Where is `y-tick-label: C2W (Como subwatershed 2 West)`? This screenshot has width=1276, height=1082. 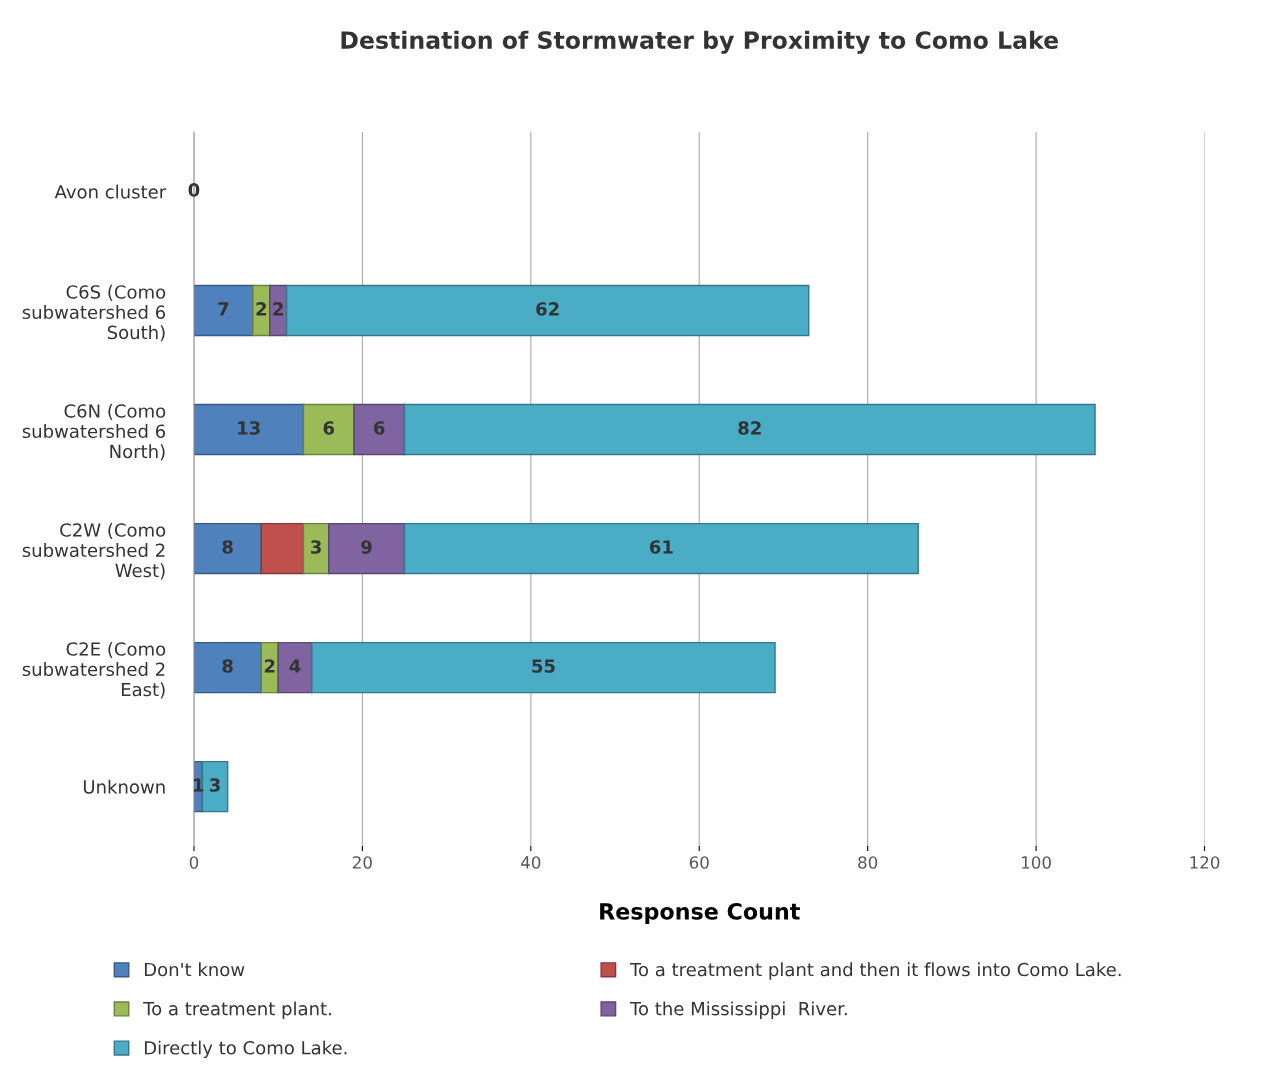
y-tick-label: C2W (Como subwatershed 2 West) is located at coordinates (94, 551).